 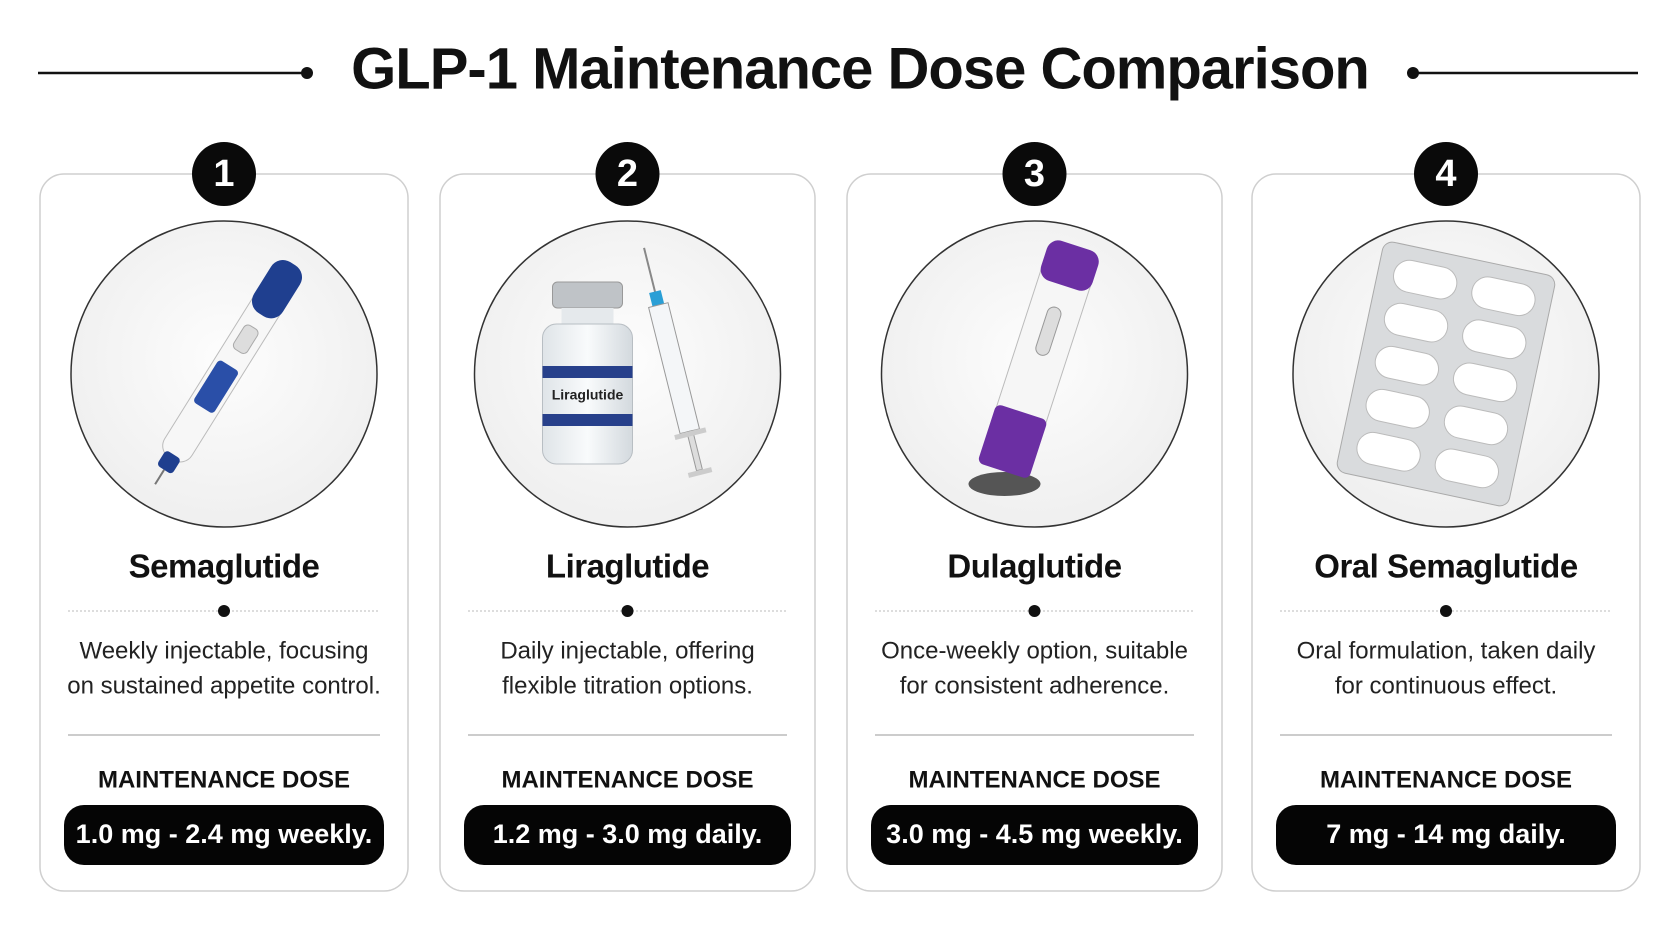 What do you see at coordinates (1004, 484) in the screenshot?
I see `pen-base` at bounding box center [1004, 484].